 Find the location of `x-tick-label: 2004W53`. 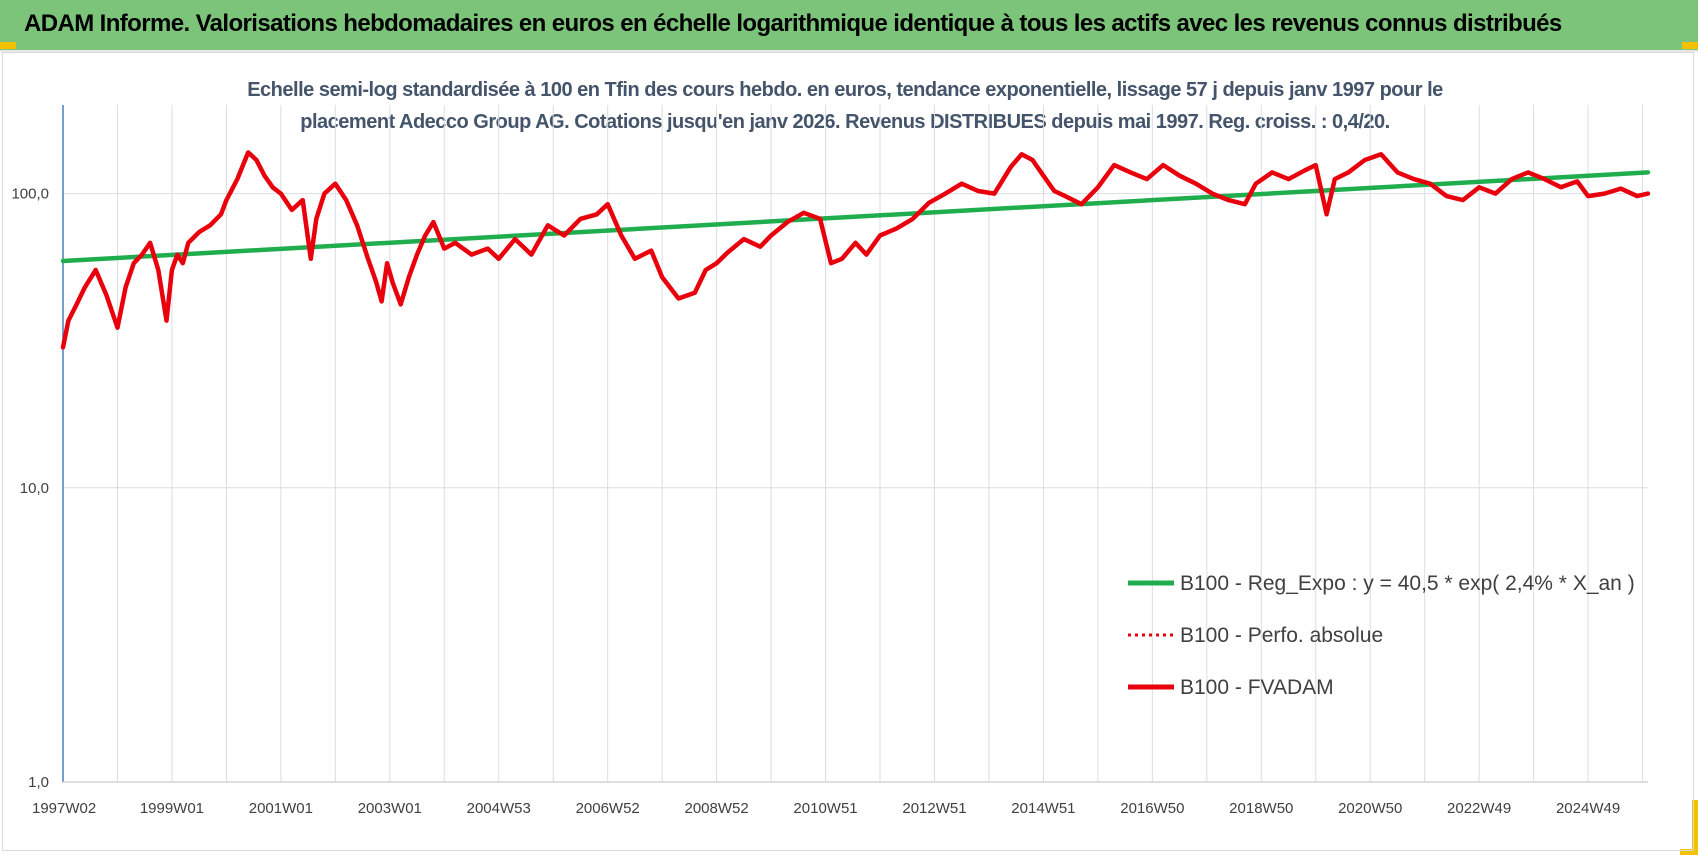

x-tick-label: 2004W53 is located at coordinates (499, 808).